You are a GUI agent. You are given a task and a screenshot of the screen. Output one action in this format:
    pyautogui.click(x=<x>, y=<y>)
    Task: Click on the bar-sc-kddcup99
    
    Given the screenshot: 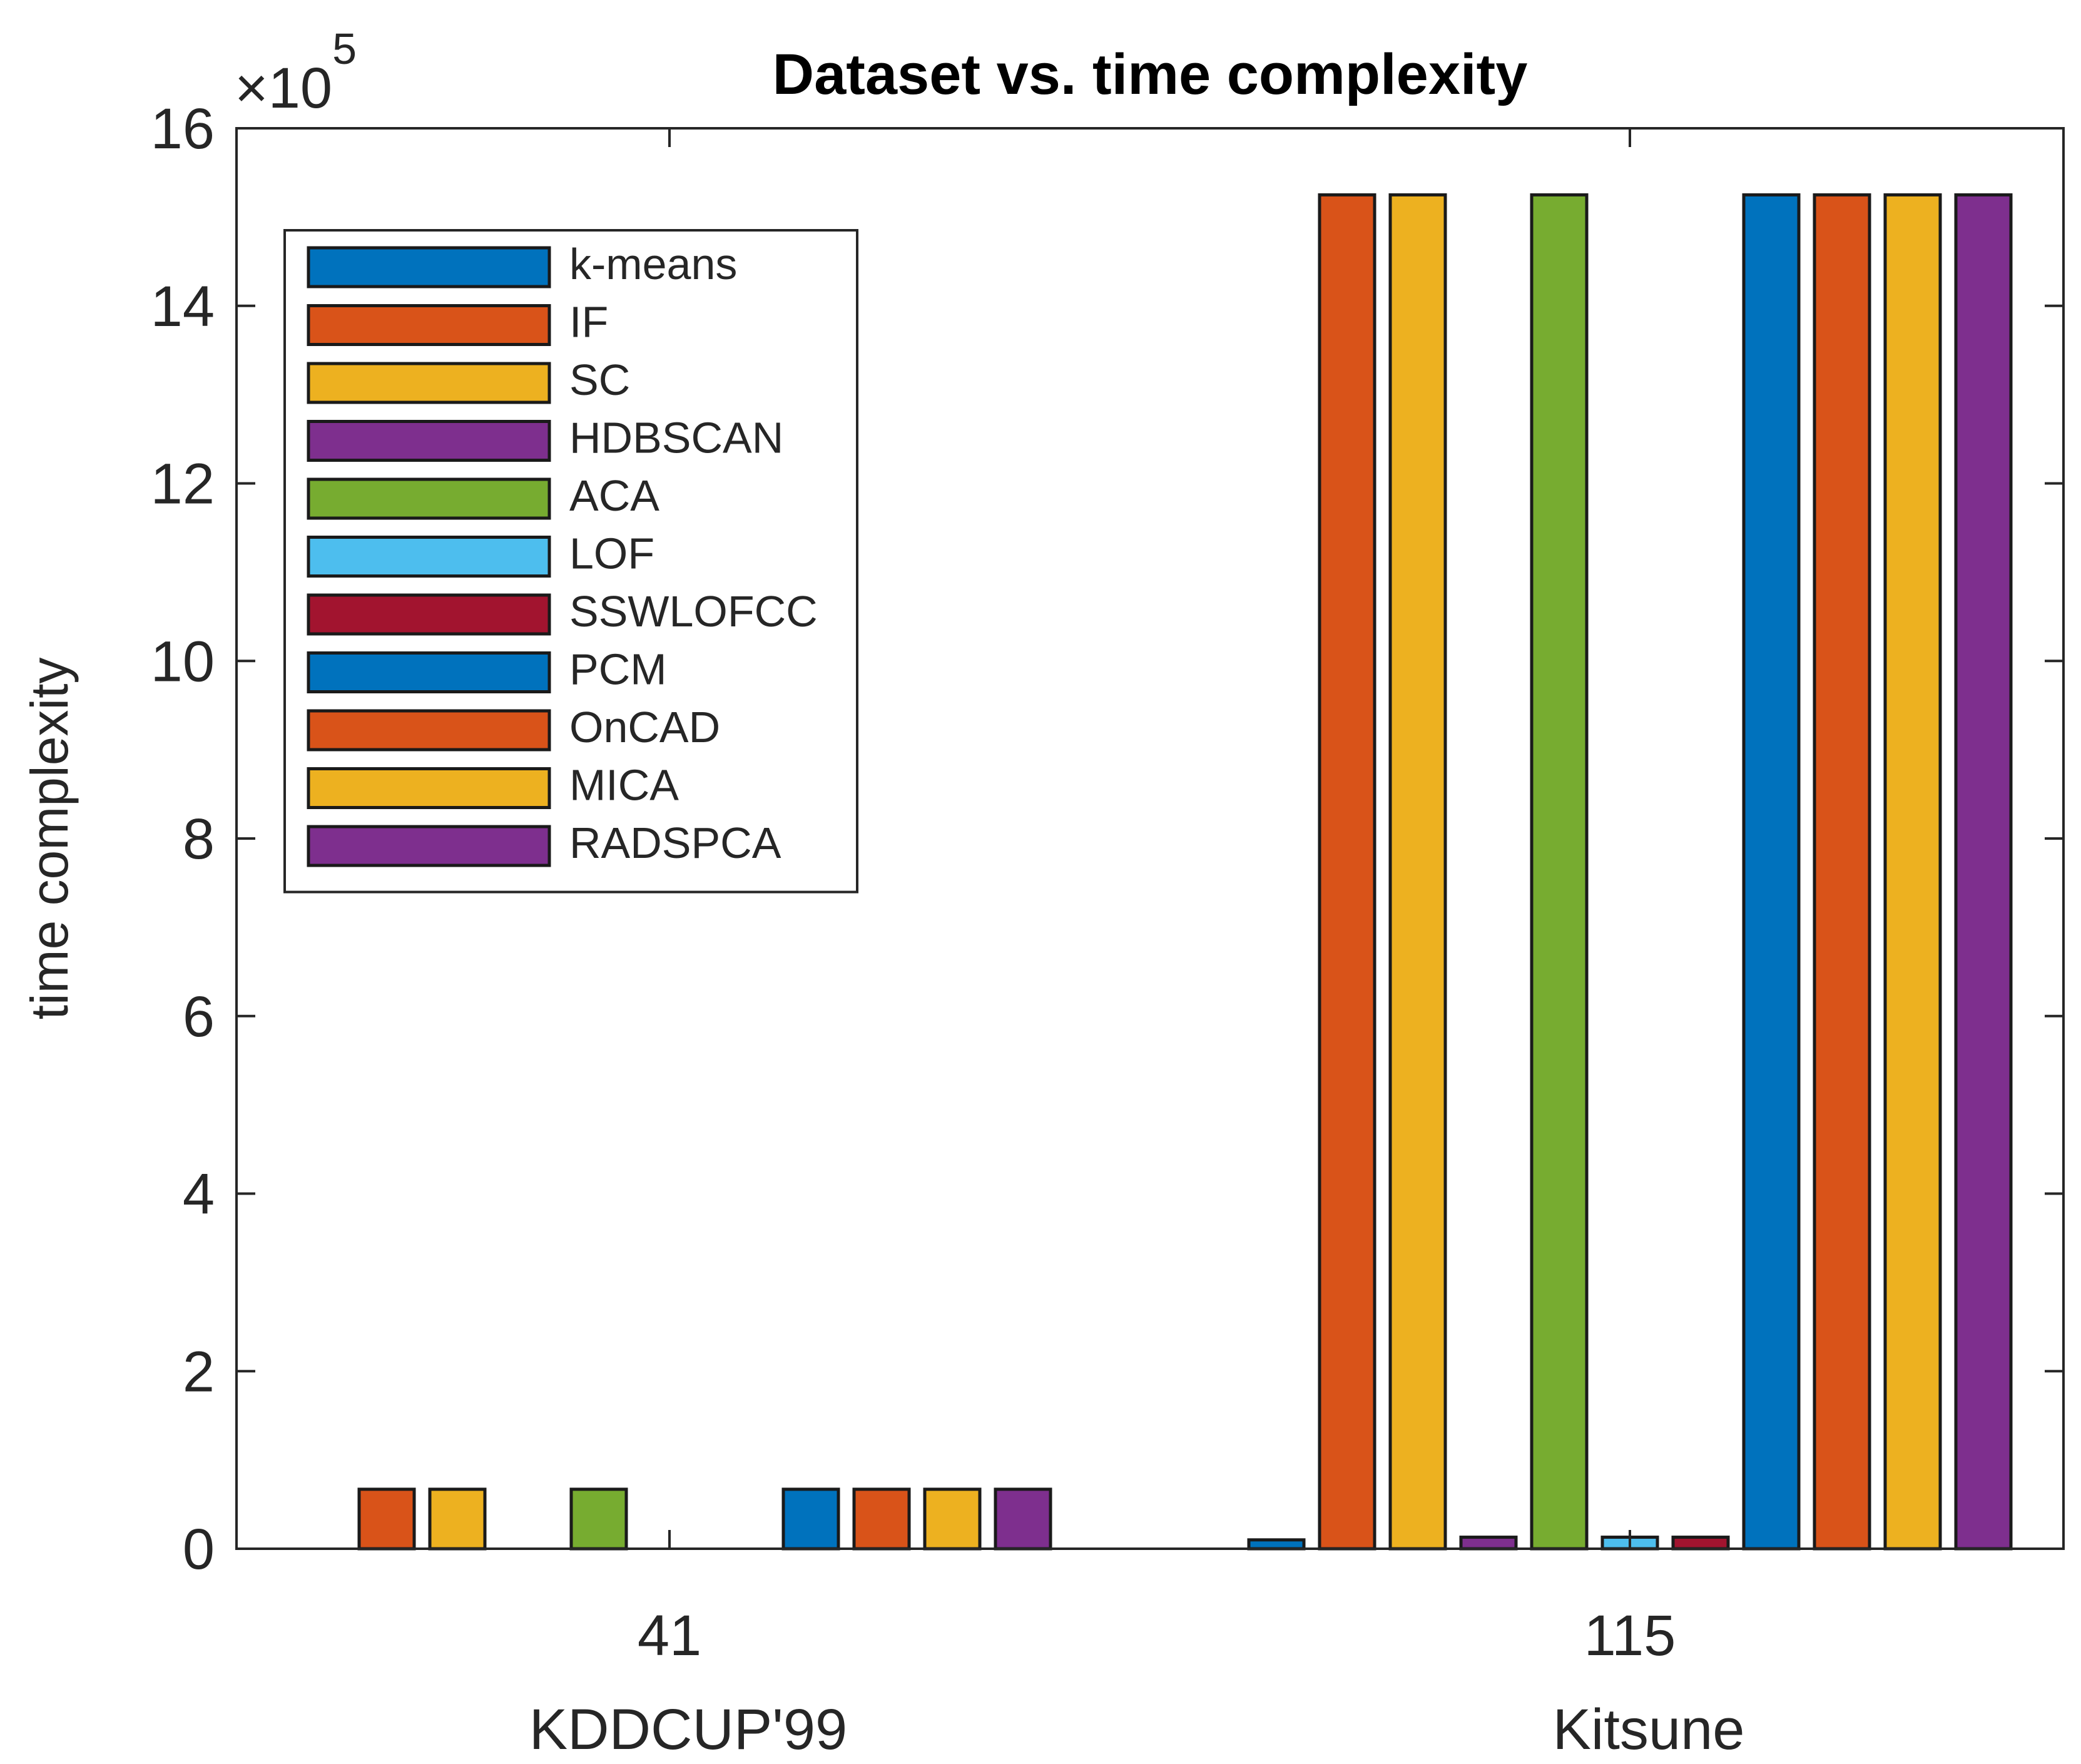 What is the action you would take?
    pyautogui.click(x=458, y=1519)
    